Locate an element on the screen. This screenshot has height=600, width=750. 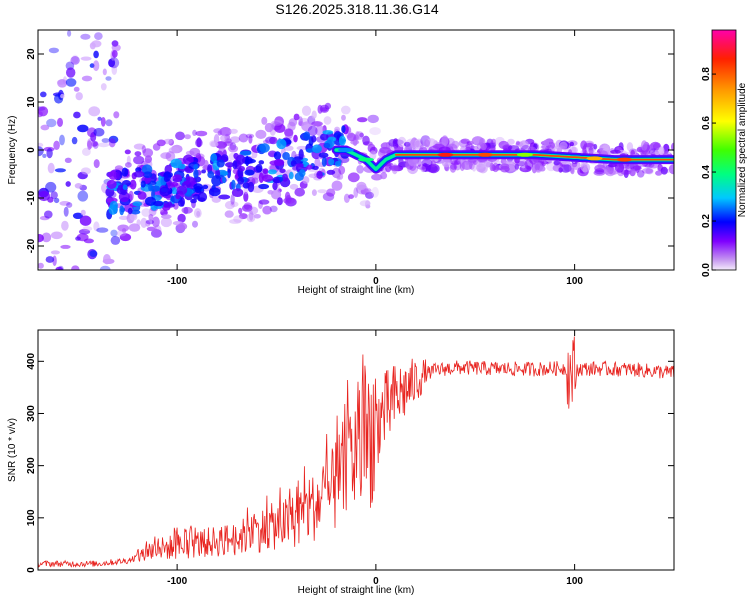
colorbar-label: Normalized spectral amplitude is located at coordinates (742, 149).